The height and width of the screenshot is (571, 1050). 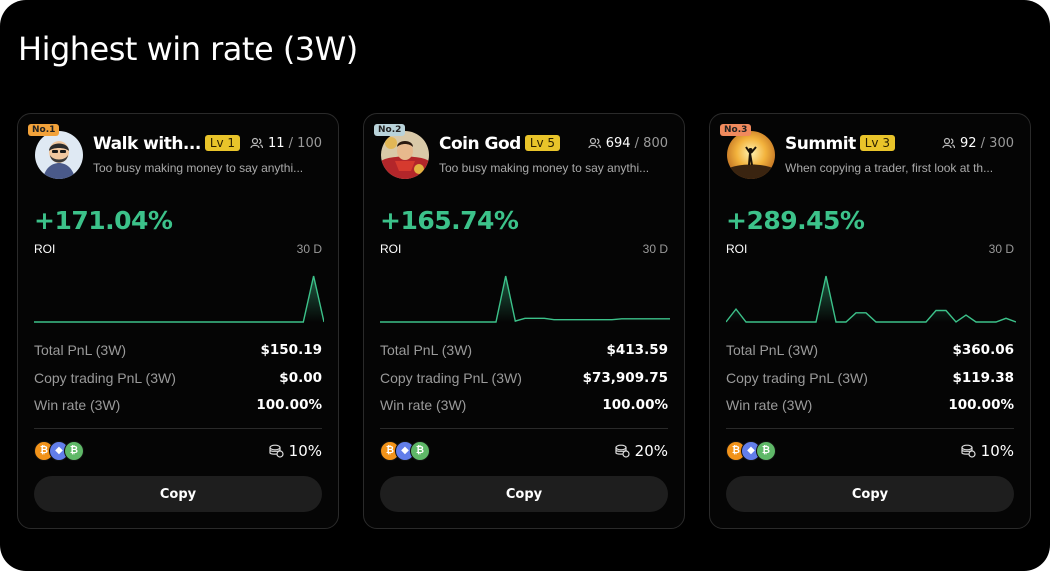 What do you see at coordinates (178, 350) in the screenshot?
I see `total-pnl-row: Total PnL (3W) $150.19` at bounding box center [178, 350].